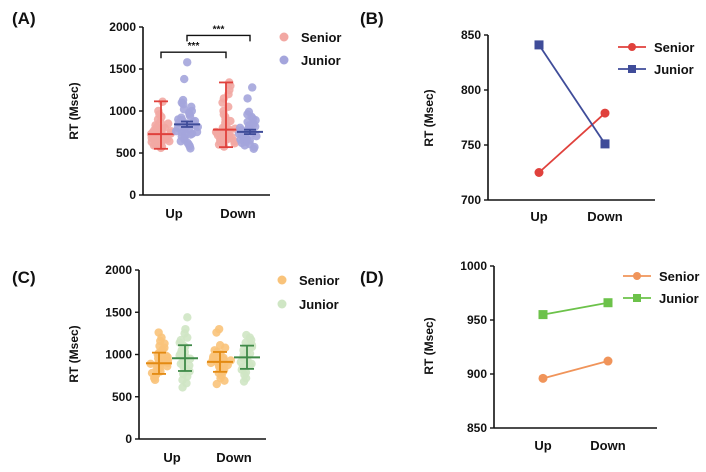 The image size is (706, 472). I want to click on y-tick-label: 900, so click(477, 374).